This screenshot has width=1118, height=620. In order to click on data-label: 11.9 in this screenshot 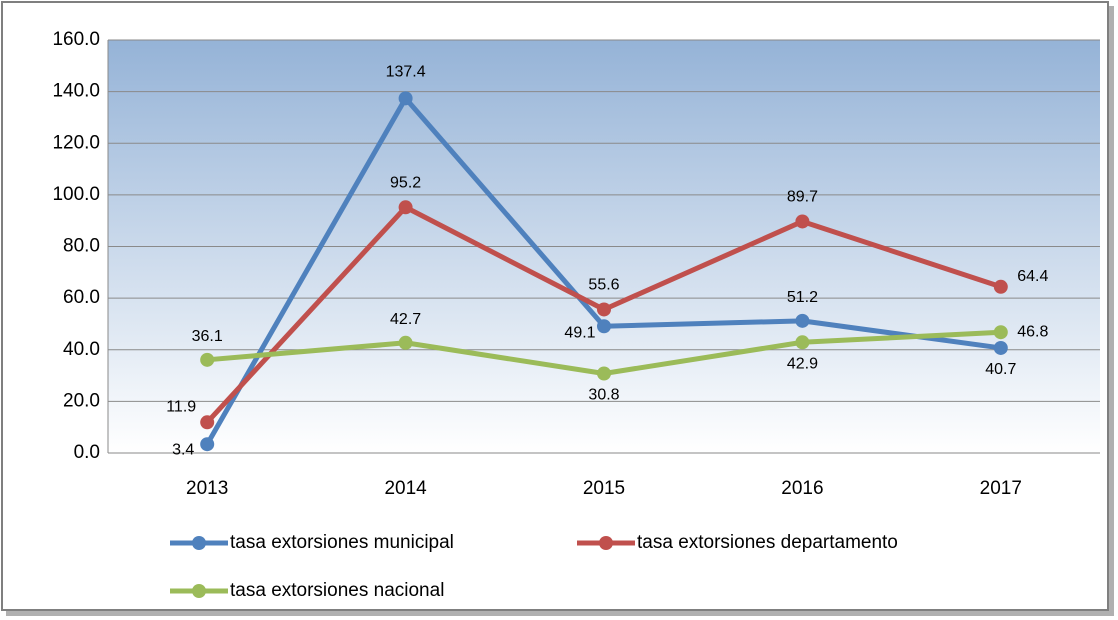, I will do `click(181, 407)`.